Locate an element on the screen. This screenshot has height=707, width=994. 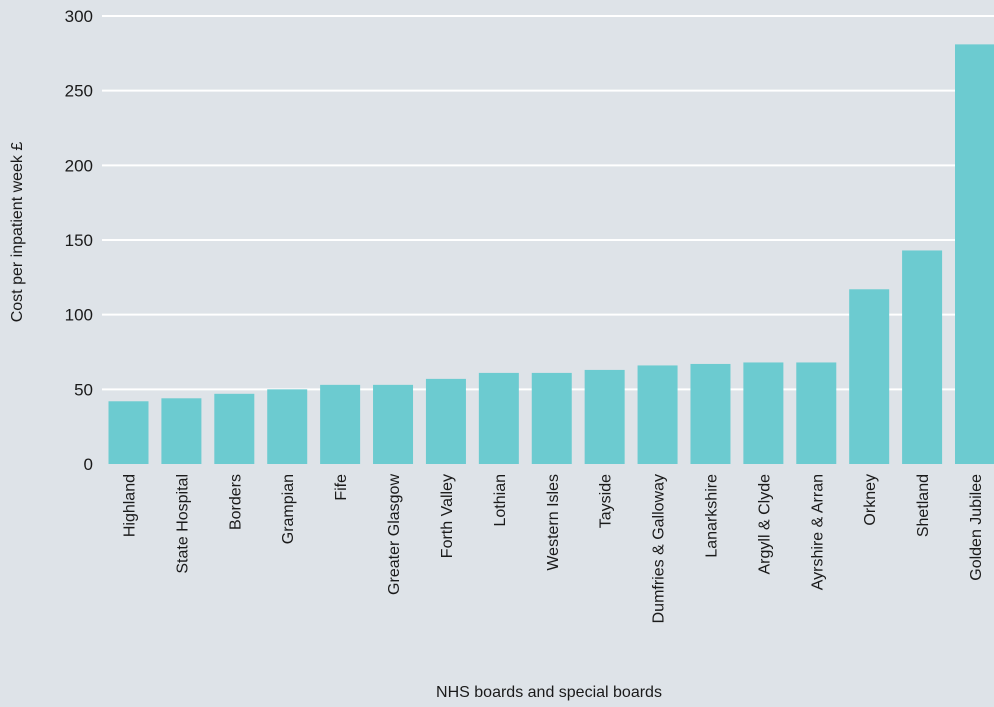
x-tick-label: Greater Glasgow is located at coordinates (394, 534).